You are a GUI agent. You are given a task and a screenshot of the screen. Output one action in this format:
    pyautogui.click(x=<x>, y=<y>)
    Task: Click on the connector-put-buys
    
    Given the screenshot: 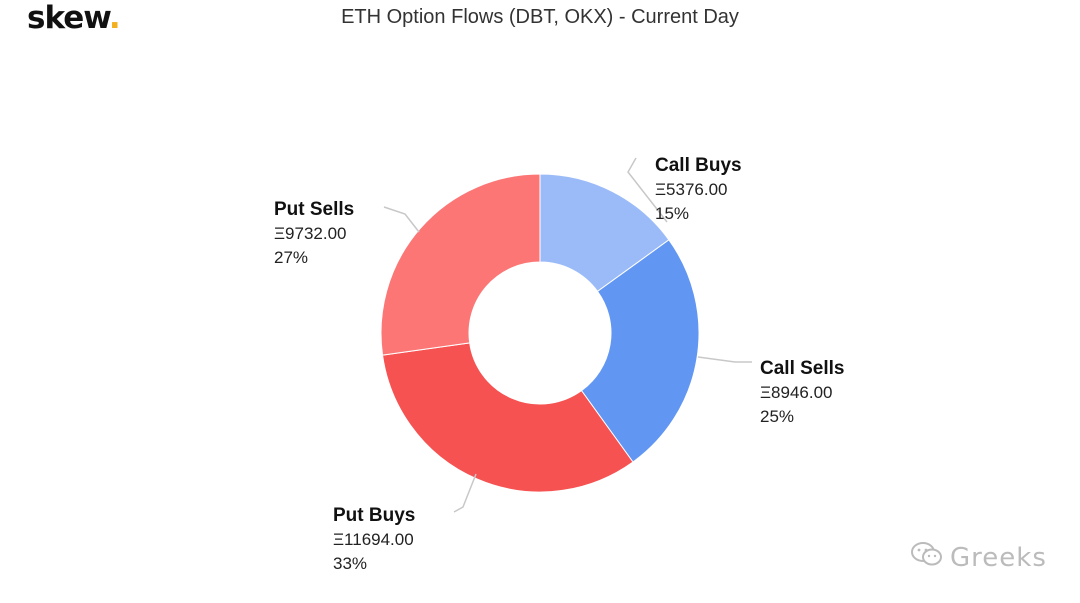 What is the action you would take?
    pyautogui.click(x=465, y=493)
    